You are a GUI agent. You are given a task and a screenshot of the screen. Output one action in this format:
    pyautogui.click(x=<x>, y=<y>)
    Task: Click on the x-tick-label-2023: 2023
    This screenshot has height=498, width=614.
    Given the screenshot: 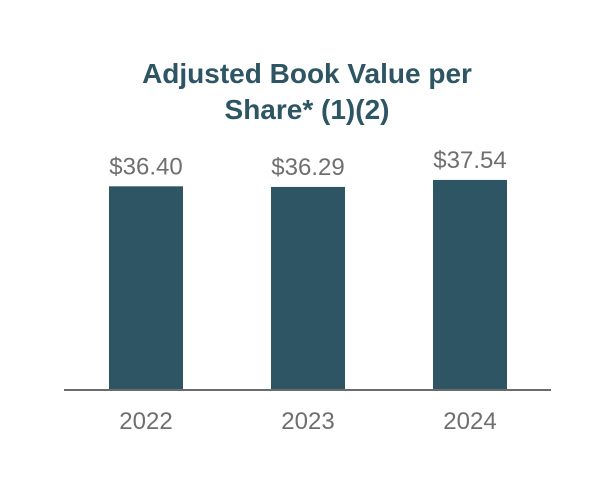 What is the action you would take?
    pyautogui.click(x=307, y=421)
    